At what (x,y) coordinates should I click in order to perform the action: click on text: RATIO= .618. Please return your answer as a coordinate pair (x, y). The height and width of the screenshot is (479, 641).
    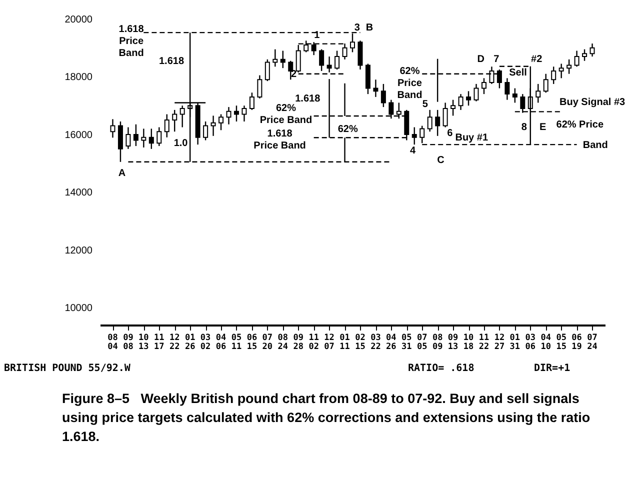
    Looking at the image, I should click on (441, 368).